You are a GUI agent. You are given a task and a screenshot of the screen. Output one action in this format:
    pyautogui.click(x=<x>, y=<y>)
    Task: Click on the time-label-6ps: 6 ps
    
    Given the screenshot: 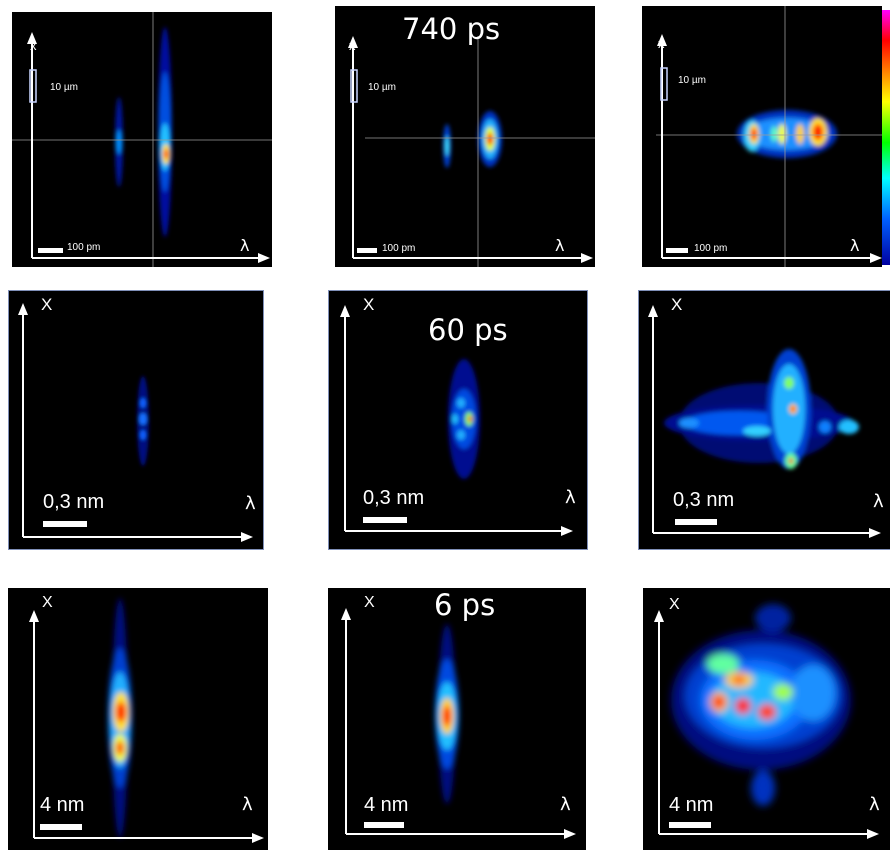 What is the action you would take?
    pyautogui.click(x=465, y=605)
    